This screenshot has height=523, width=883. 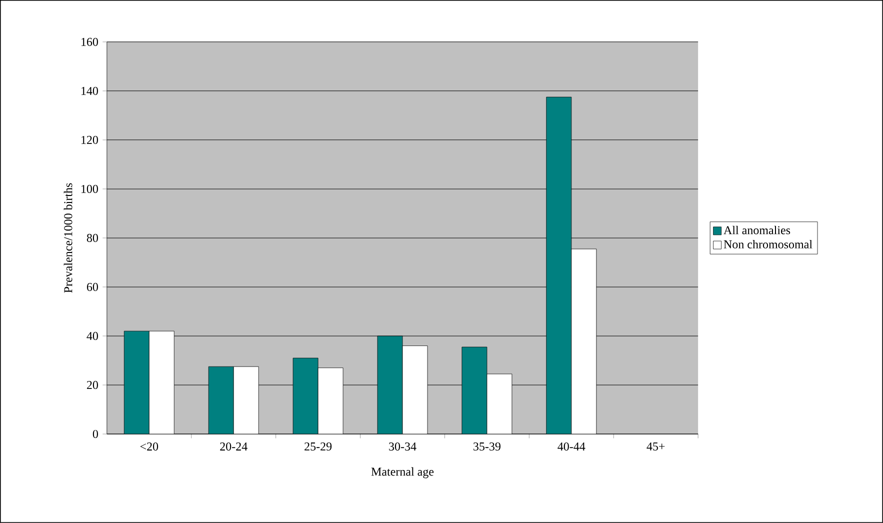 I want to click on legend-label: All anomalies, so click(x=757, y=230).